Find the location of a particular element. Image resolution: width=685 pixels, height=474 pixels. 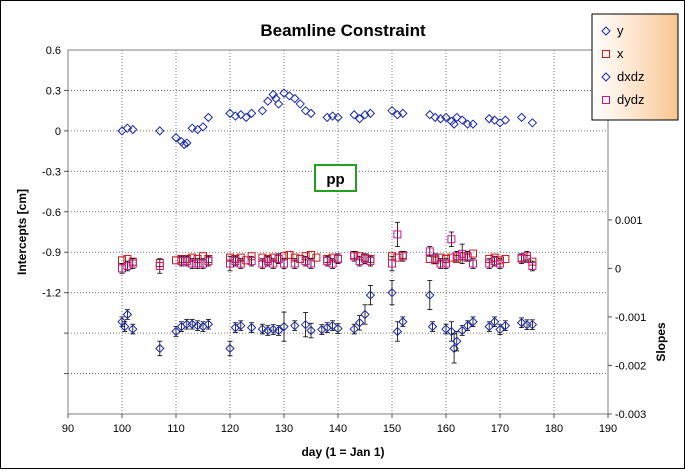

left-y-tick-label: 0.6 is located at coordinates (53, 51).